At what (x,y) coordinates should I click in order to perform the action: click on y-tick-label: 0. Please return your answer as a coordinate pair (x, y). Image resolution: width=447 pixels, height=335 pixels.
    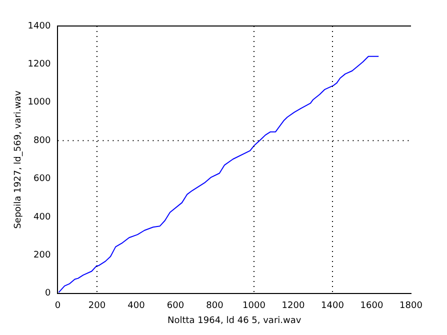
    Looking at the image, I should click on (47, 293).